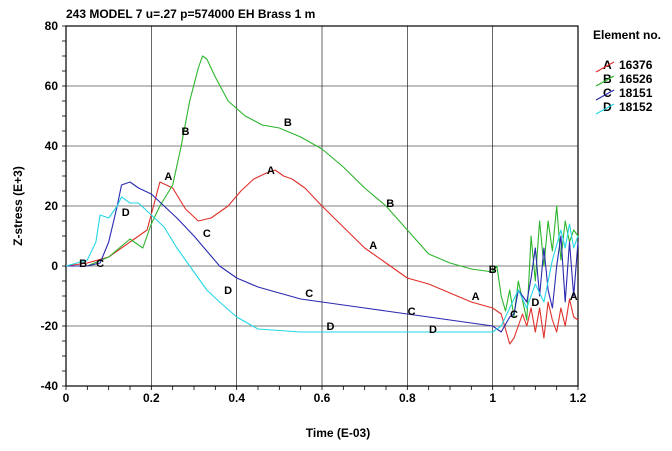  I want to click on x-tick-label: 0.4, so click(236, 398).